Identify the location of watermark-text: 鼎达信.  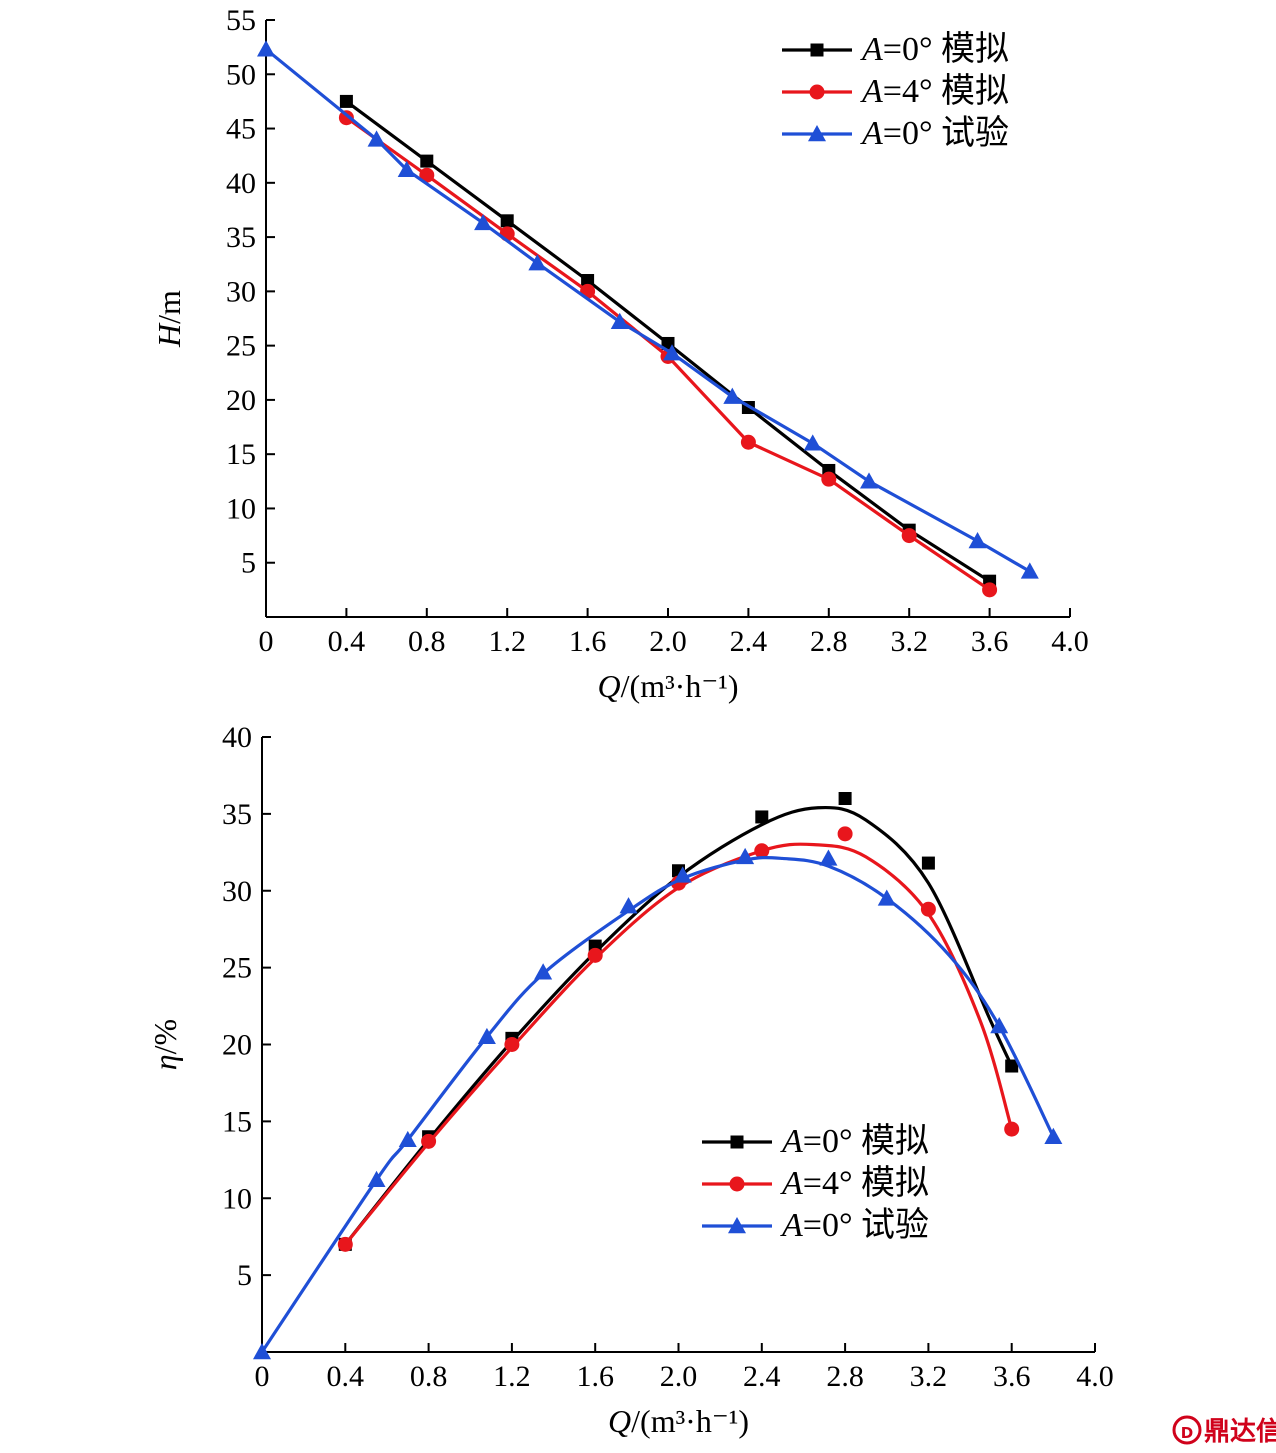
(1240, 1432).